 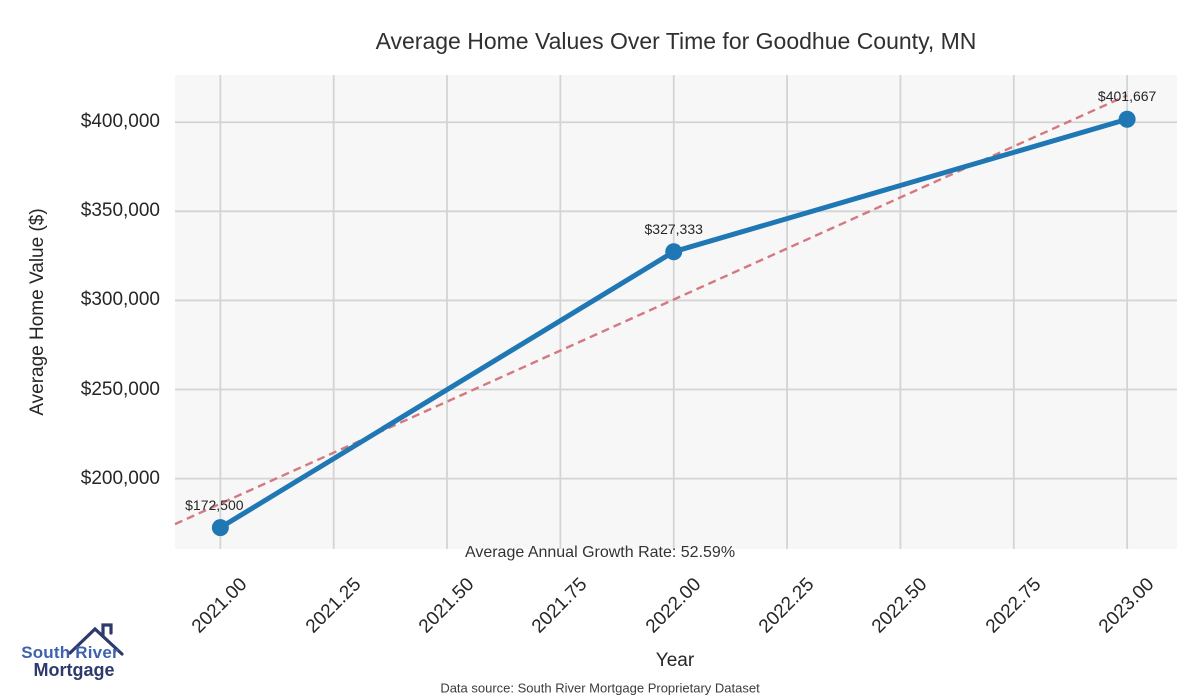 I want to click on y-axis-tick-label: $300,000, so click(x=120, y=300).